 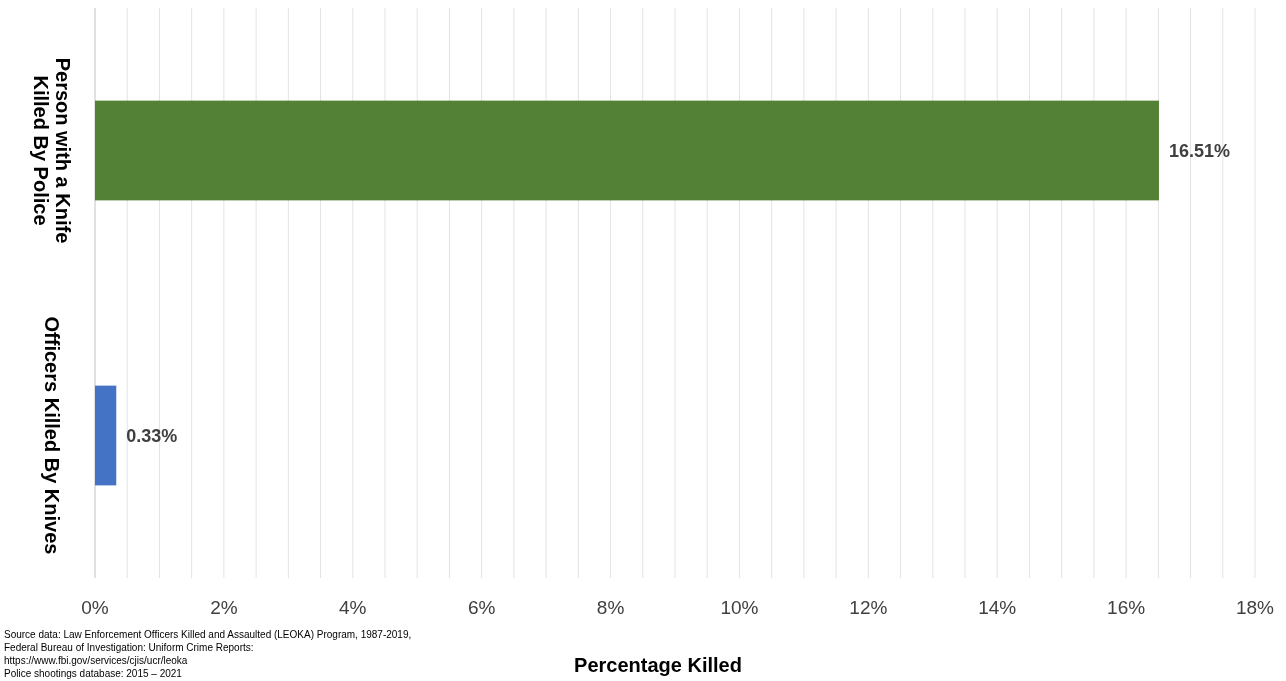 I want to click on x-tick-label: 10%, so click(x=739, y=607).